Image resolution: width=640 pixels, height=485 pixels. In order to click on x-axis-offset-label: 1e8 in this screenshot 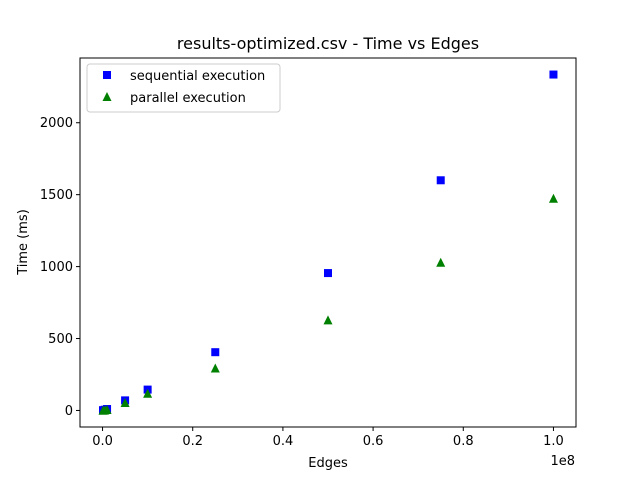, I will do `click(562, 461)`.